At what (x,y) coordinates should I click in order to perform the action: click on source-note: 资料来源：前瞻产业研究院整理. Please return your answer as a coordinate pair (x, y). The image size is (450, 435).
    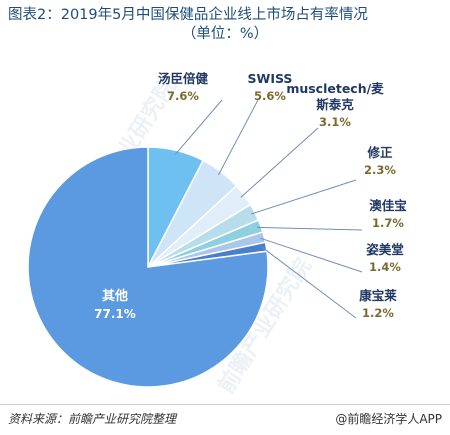
    Looking at the image, I should click on (92, 419).